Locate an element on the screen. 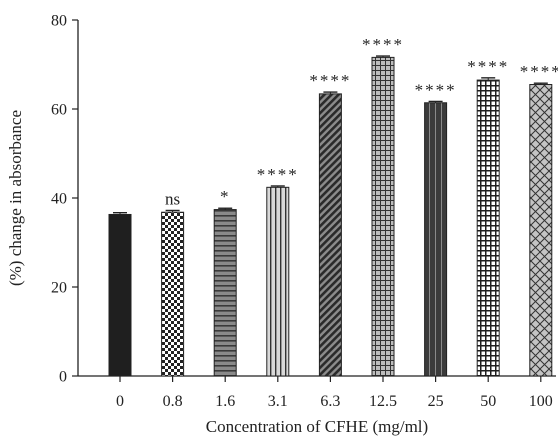 This screenshot has width=558, height=441. x-tick-label: 12.5 is located at coordinates (383, 401).